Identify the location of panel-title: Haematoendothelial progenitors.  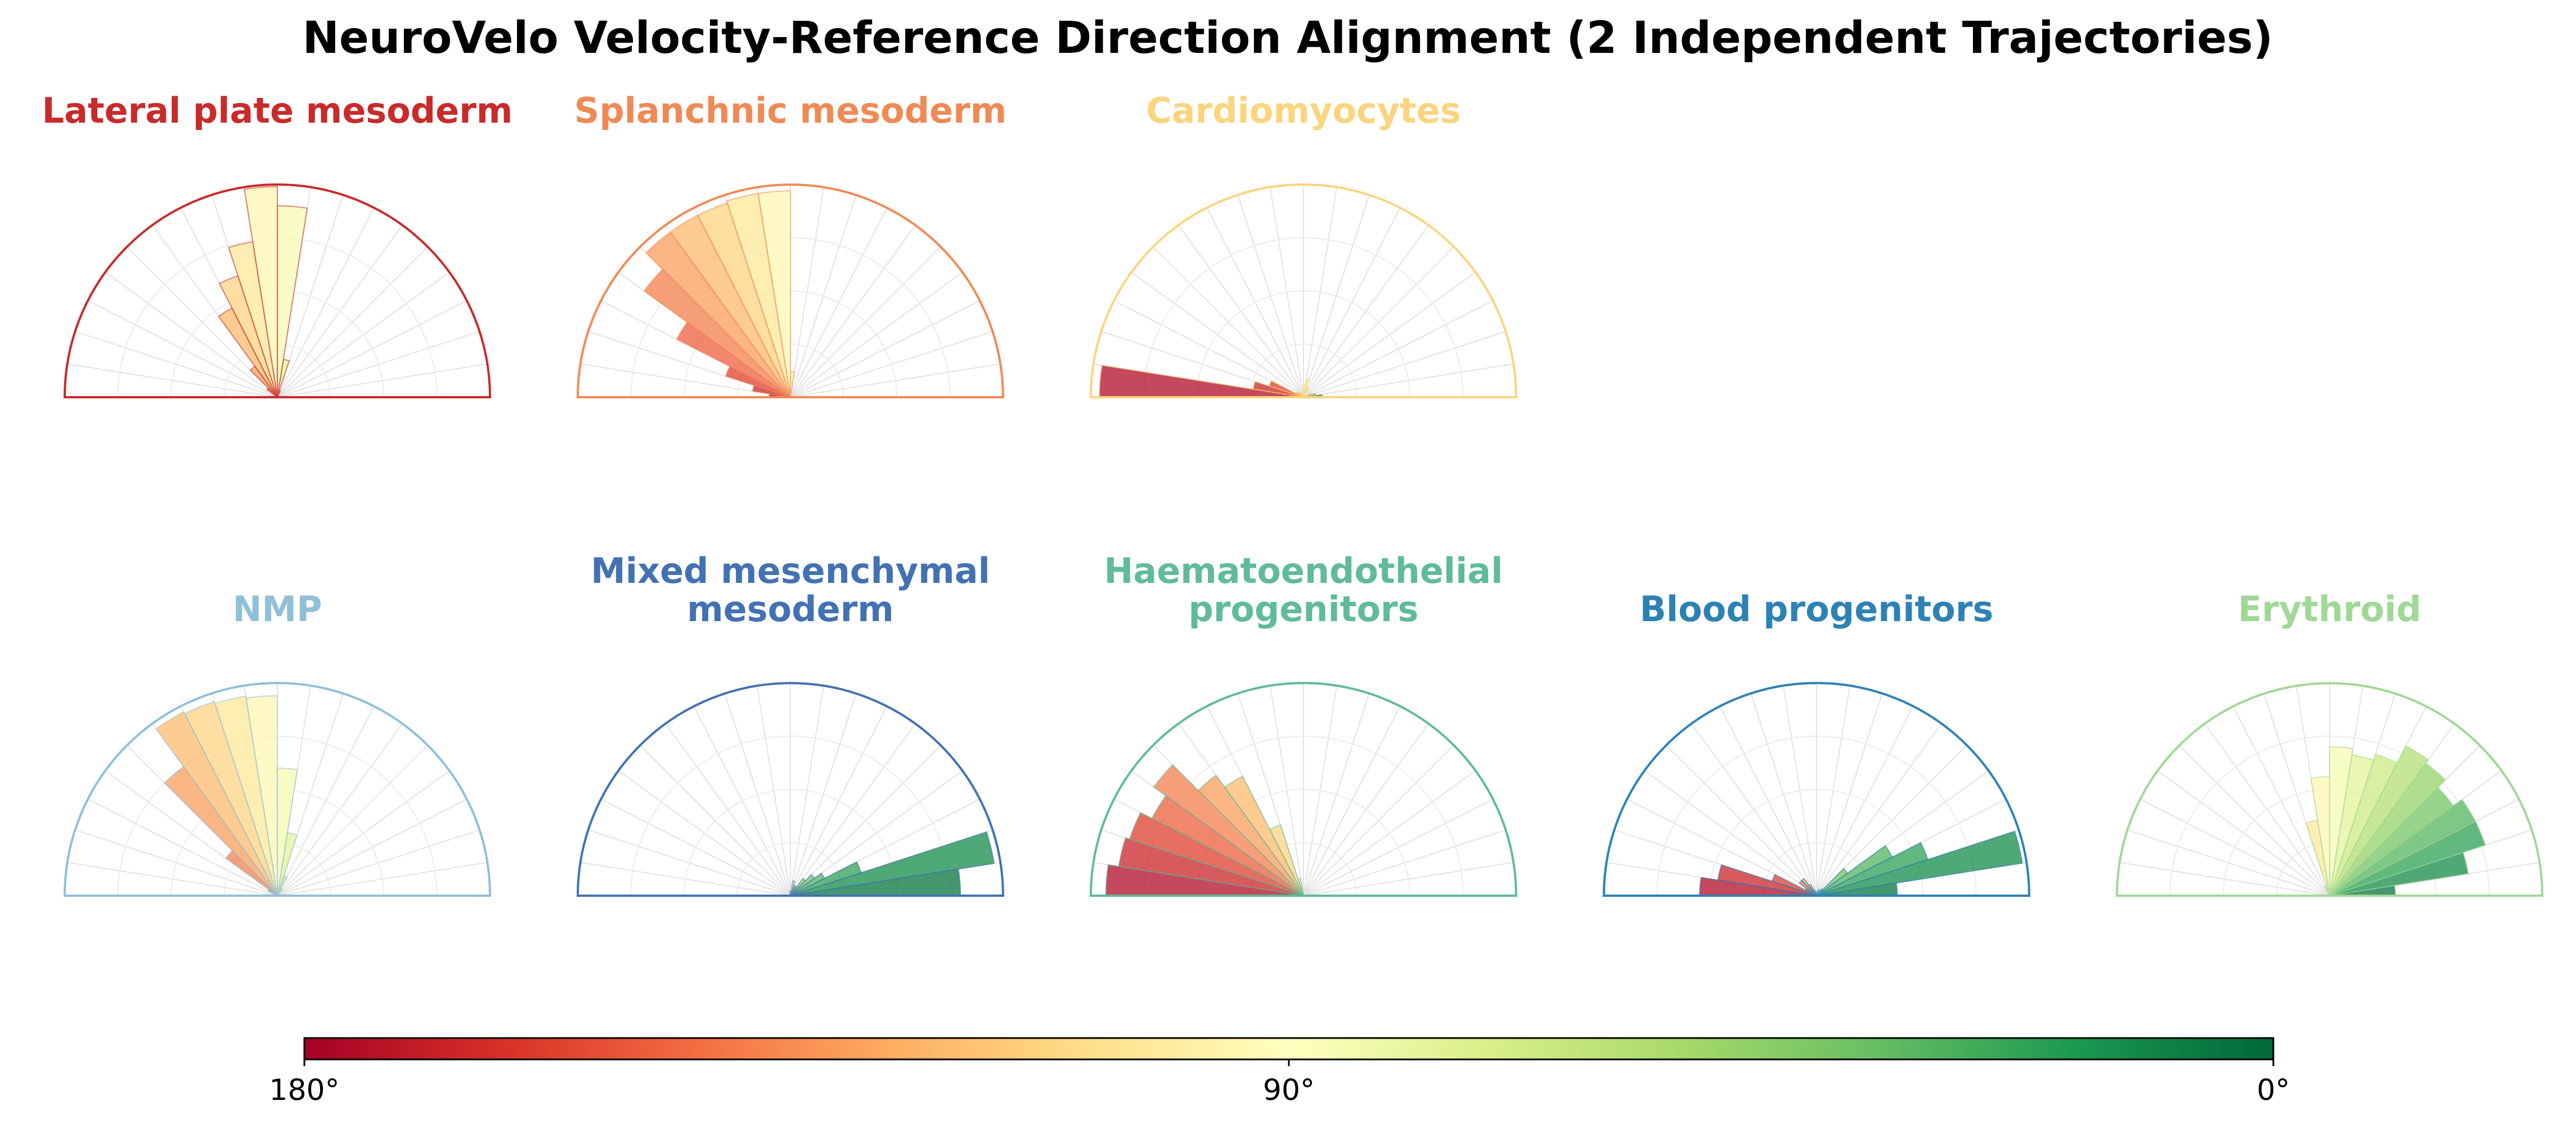
(1303, 590).